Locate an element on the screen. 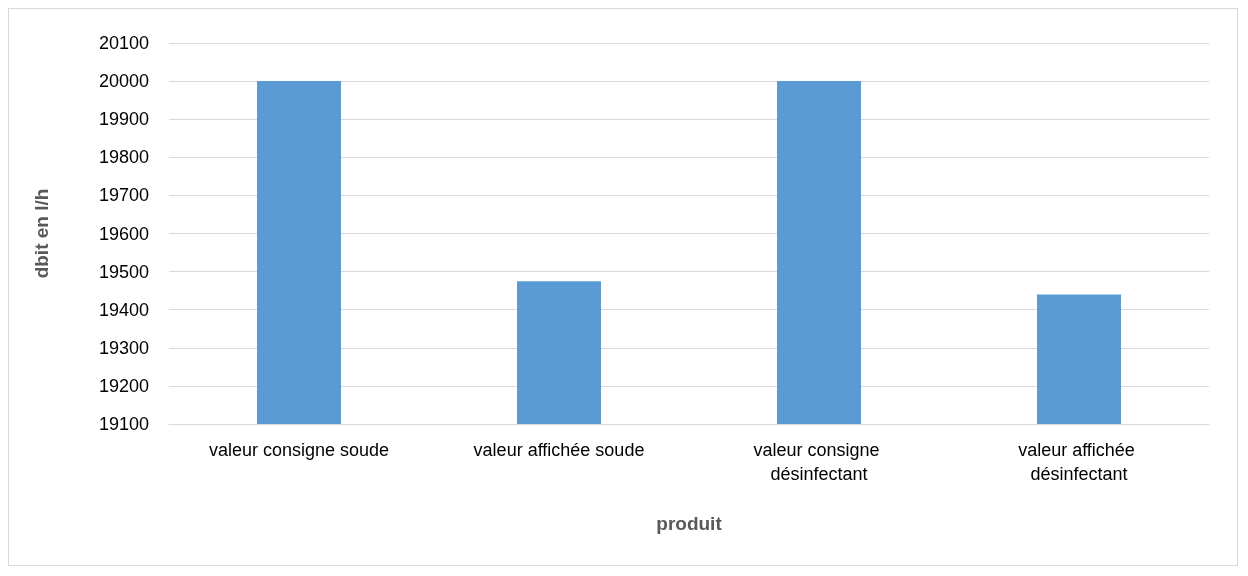 This screenshot has height=576, width=1248. y-tick-label: 20000 is located at coordinates (123, 81).